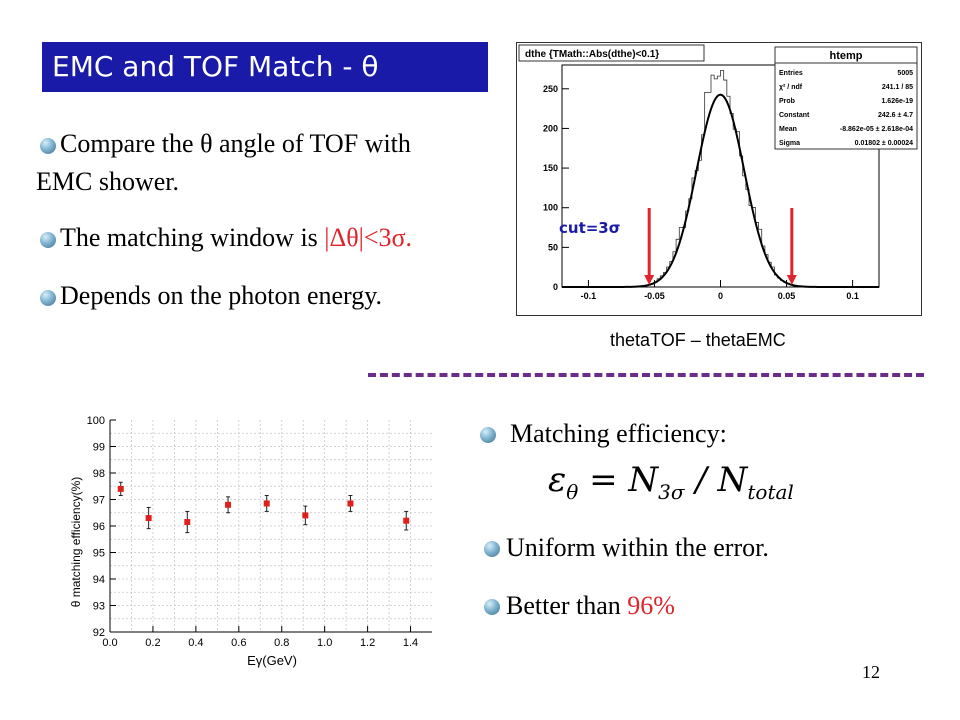  Describe the element at coordinates (553, 247) in the screenshot. I see `histogram-ytick-label: 50` at that location.